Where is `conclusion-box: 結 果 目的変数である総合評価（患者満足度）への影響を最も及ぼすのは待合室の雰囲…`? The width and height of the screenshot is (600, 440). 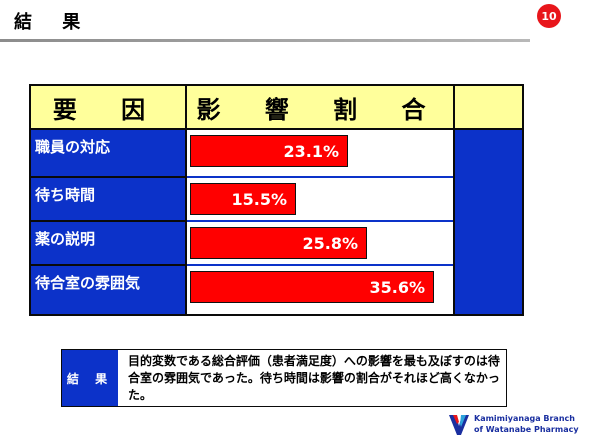 conclusion-box: 結 果 目的変数である総合評価（患者満足度）への影響を最も及ぼすのは待合室の雰囲… is located at coordinates (284, 378).